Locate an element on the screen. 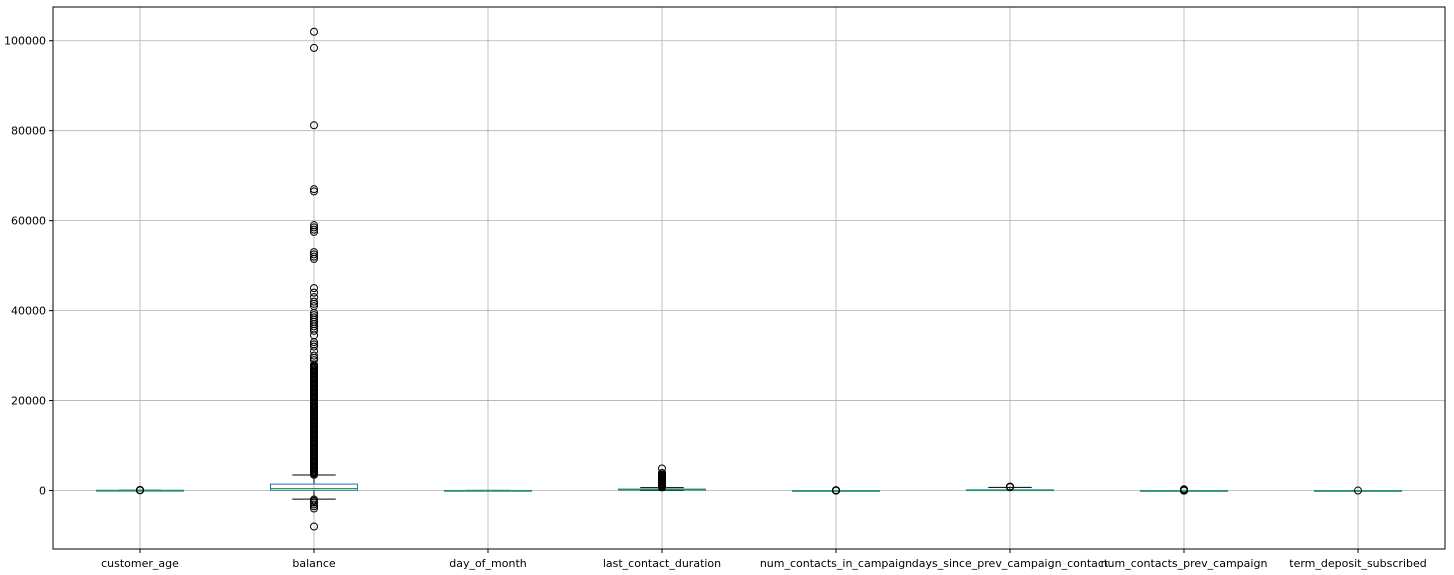 This screenshot has height=575, width=1454. x-tick-label: customer_age is located at coordinates (140, 563).